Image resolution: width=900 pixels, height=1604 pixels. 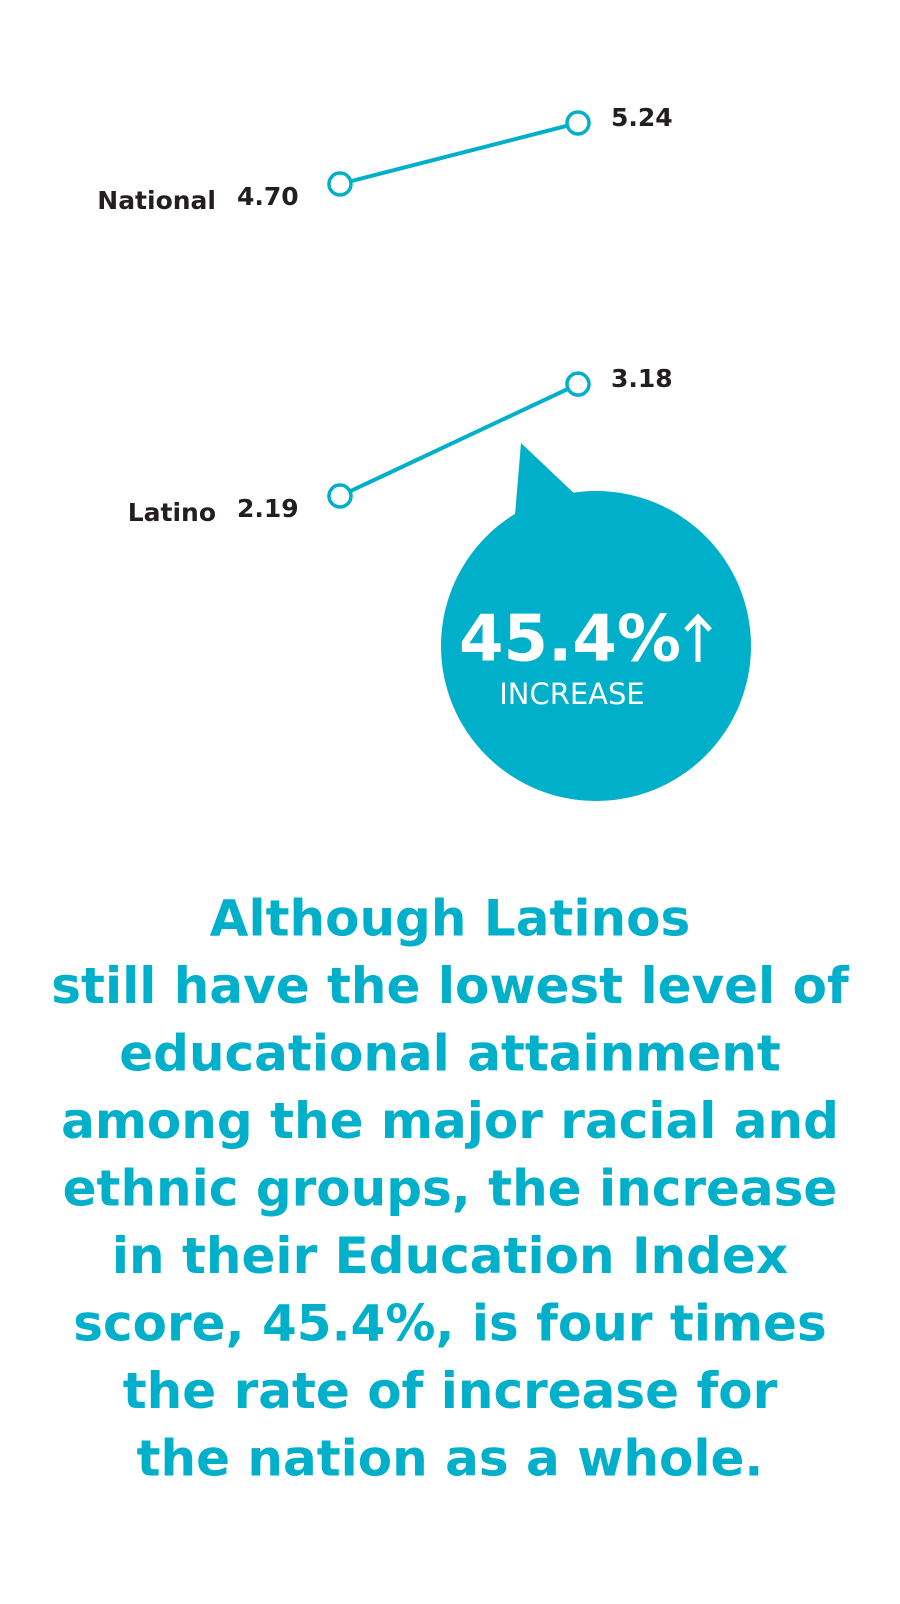 I want to click on body-line: in their Education Index, so click(x=450, y=1256).